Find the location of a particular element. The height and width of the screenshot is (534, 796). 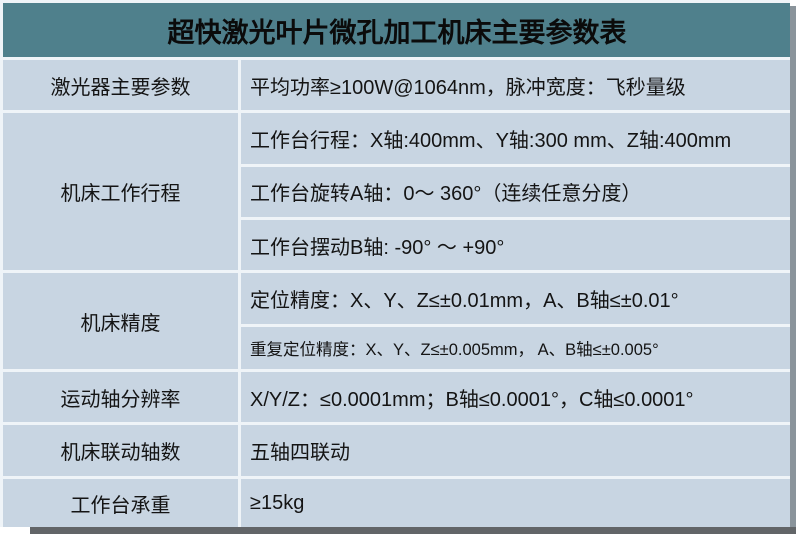

row-label-axis-resolution: 运动轴分辨率 is located at coordinates (120, 397).